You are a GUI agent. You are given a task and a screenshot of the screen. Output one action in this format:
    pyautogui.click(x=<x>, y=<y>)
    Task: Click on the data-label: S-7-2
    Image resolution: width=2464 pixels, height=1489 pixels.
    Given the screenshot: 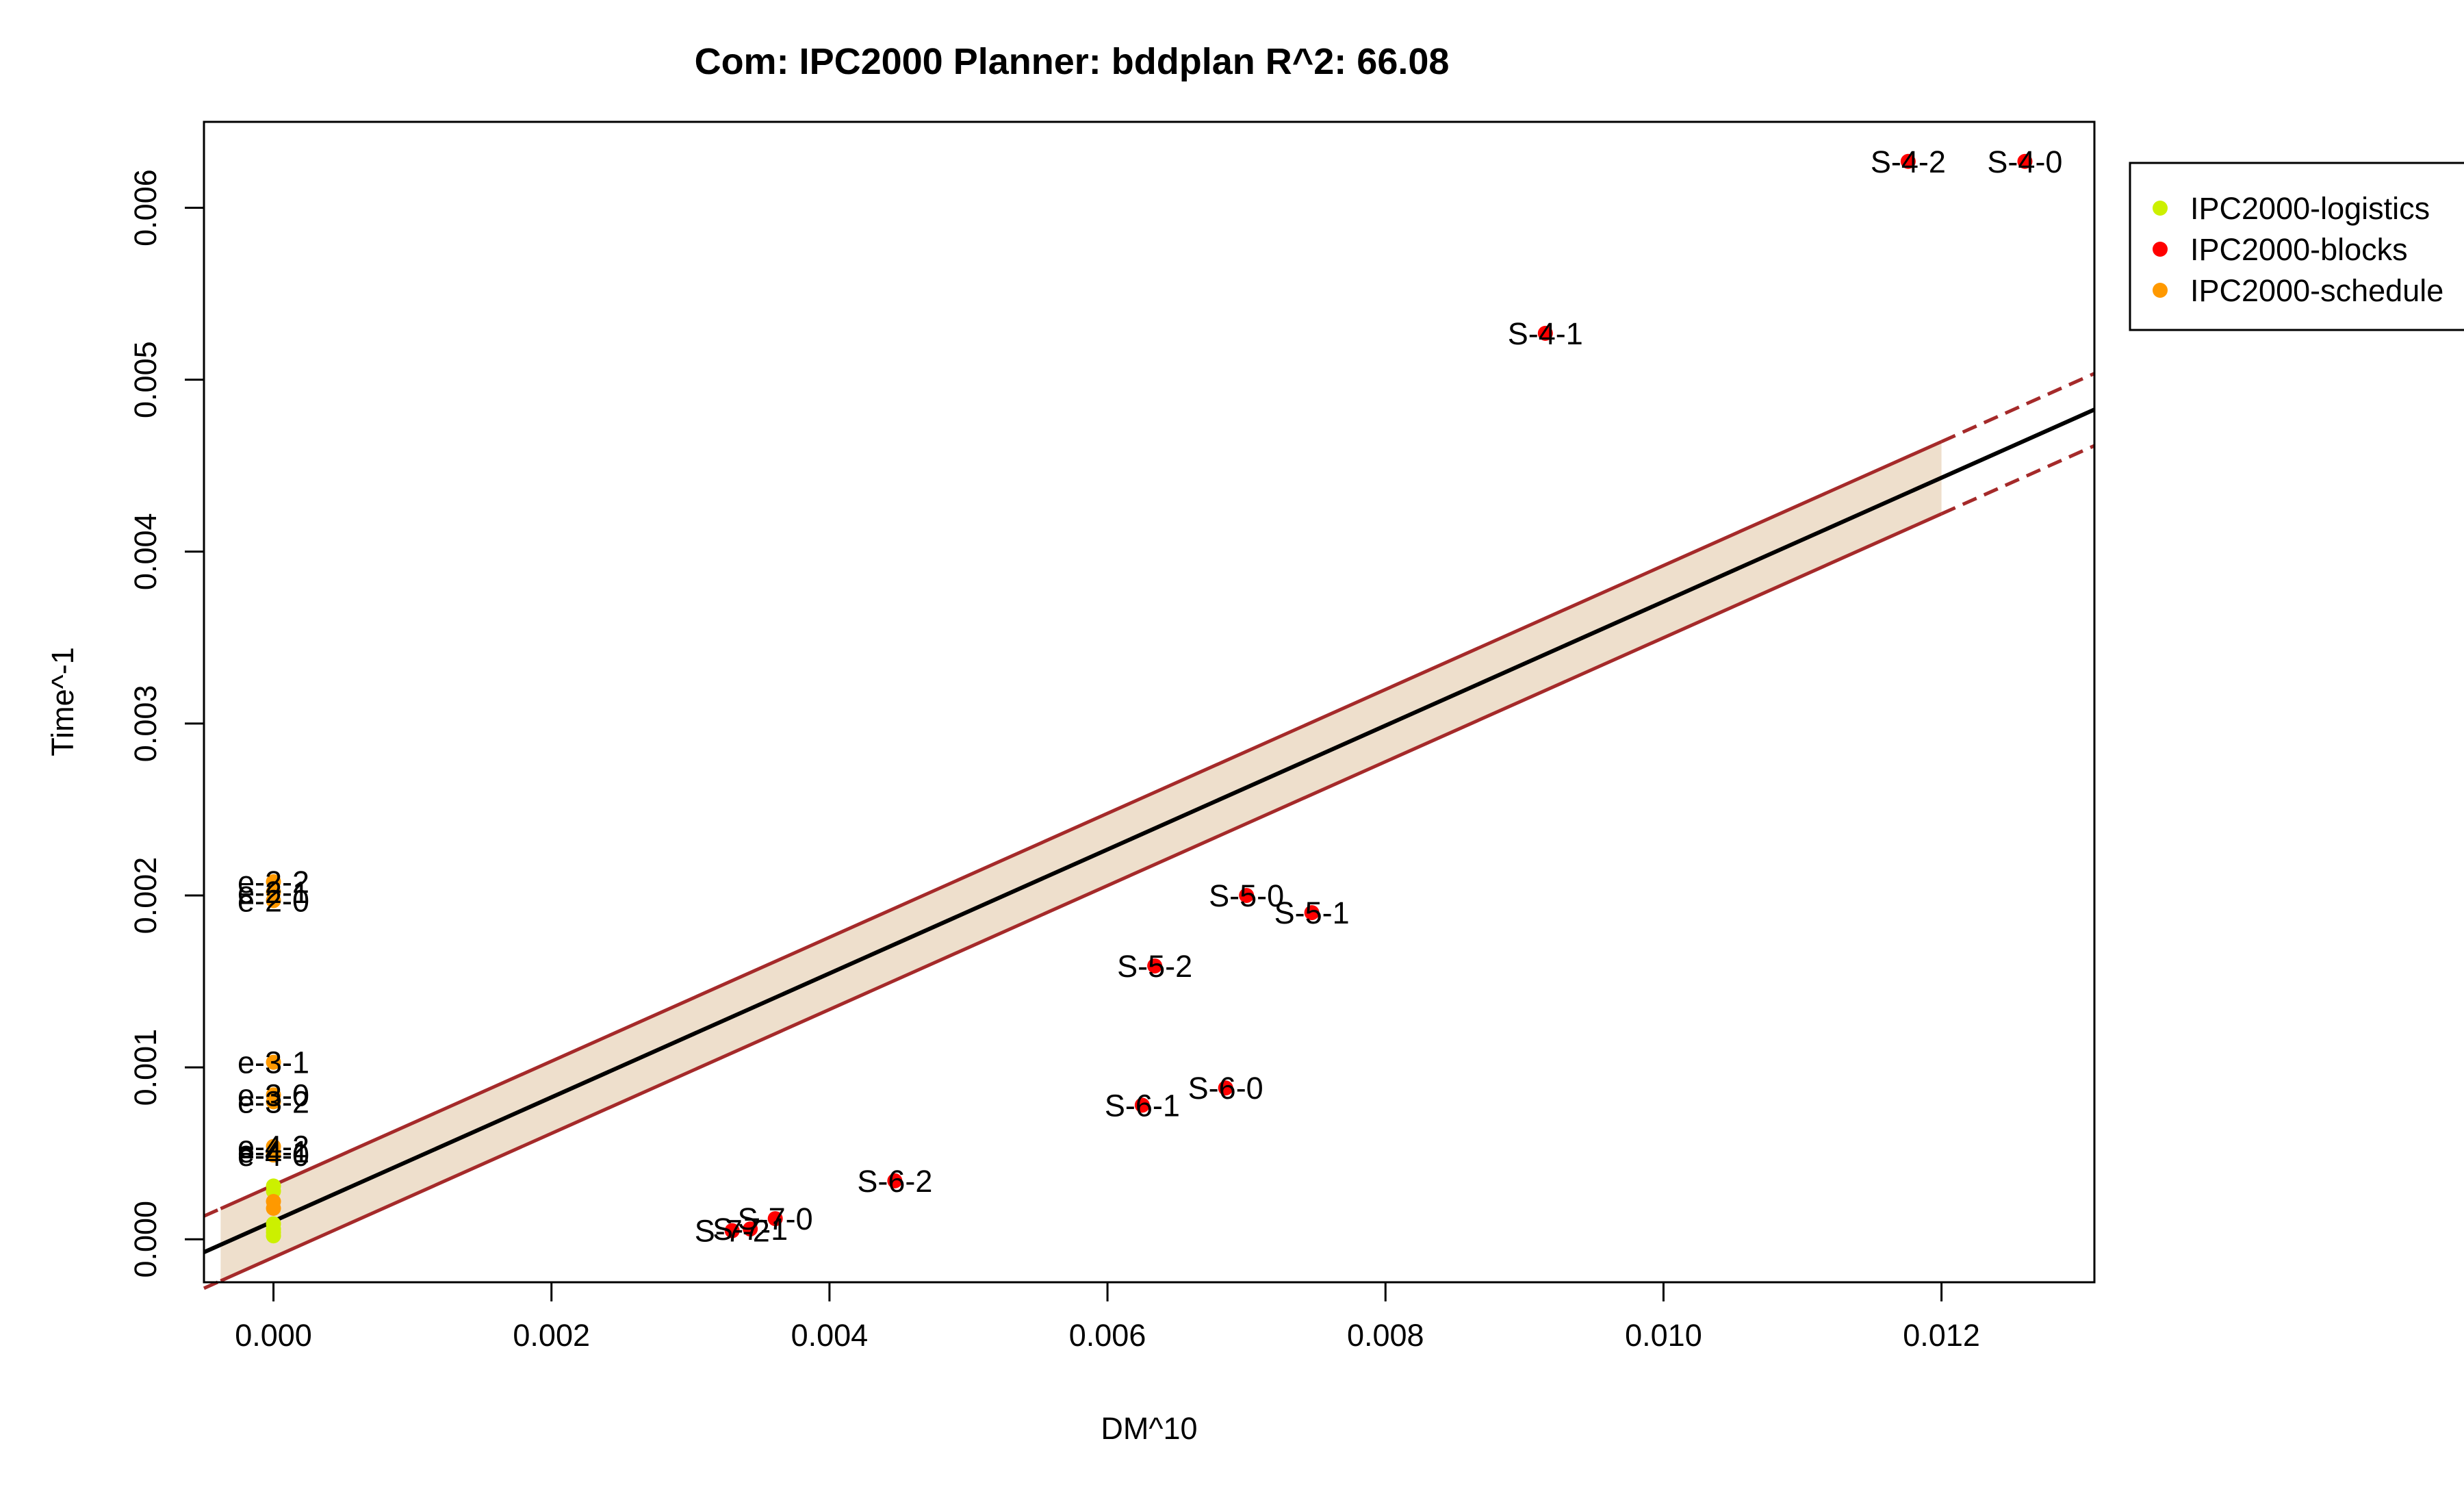 What is the action you would take?
    pyautogui.click(x=732, y=1231)
    